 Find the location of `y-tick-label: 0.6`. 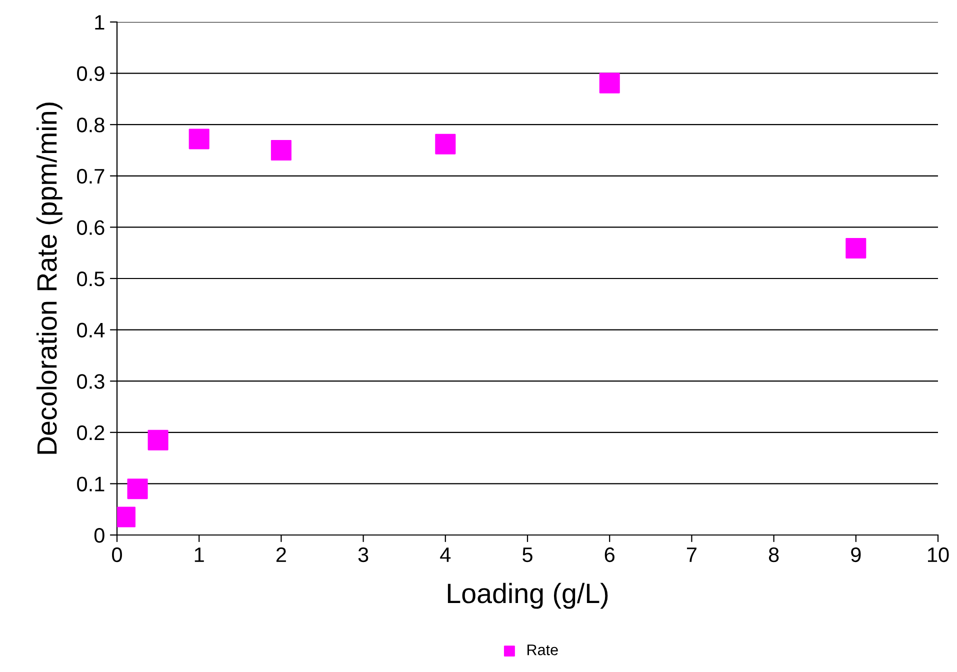

y-tick-label: 0.6 is located at coordinates (90, 227).